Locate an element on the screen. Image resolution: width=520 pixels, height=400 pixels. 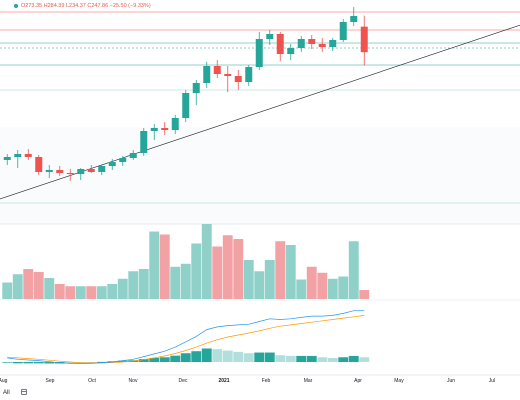
time-axis-label: Oct is located at coordinates (92, 381).